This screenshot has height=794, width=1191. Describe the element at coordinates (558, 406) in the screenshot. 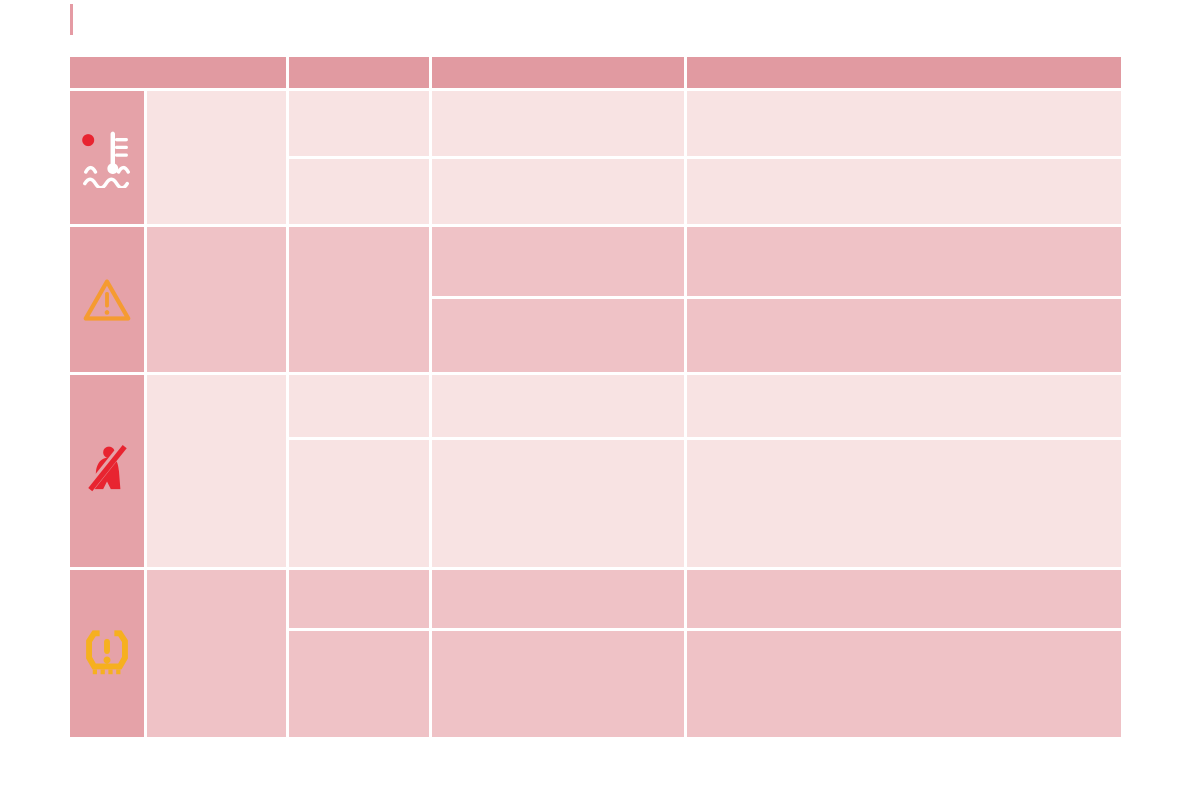

I see `cell-r3-c4-top` at that location.